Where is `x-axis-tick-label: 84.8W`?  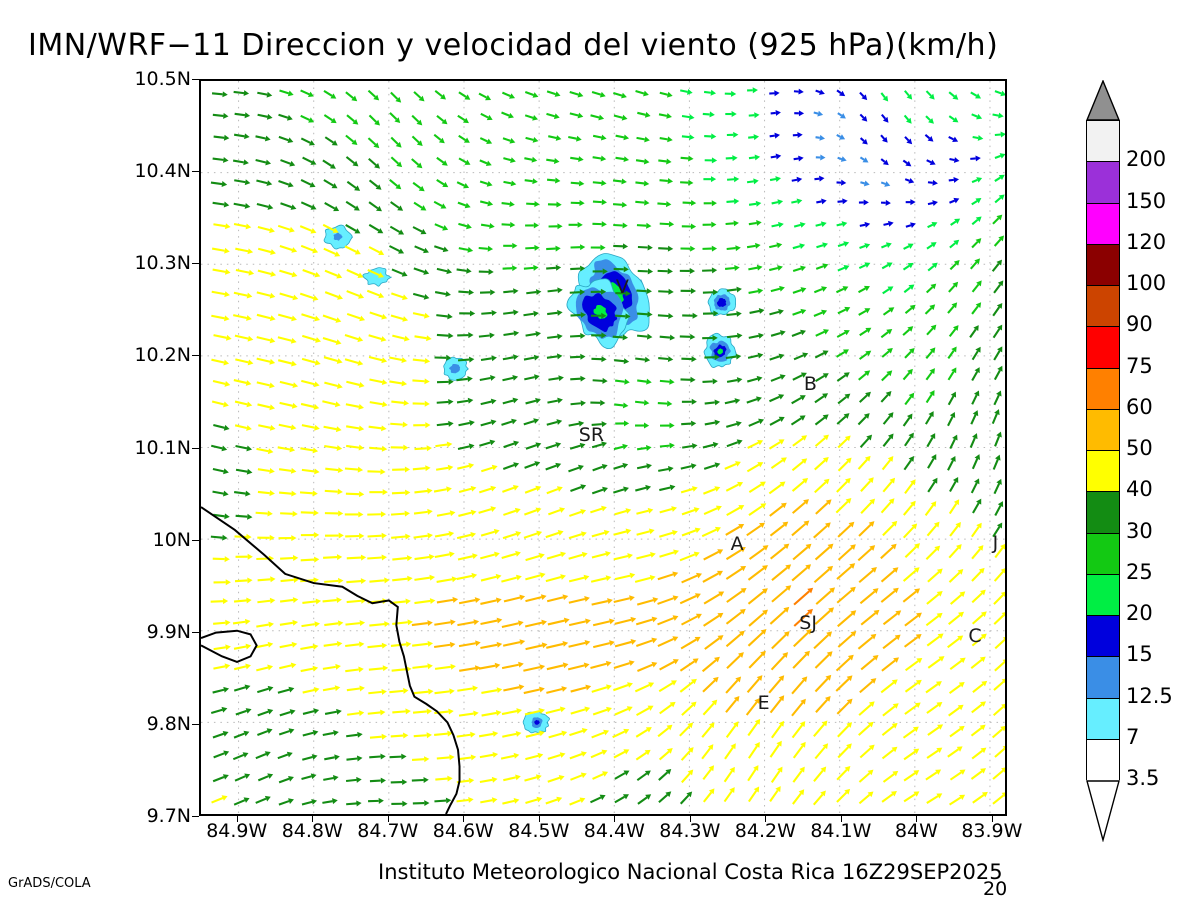 x-axis-tick-label: 84.8W is located at coordinates (312, 831).